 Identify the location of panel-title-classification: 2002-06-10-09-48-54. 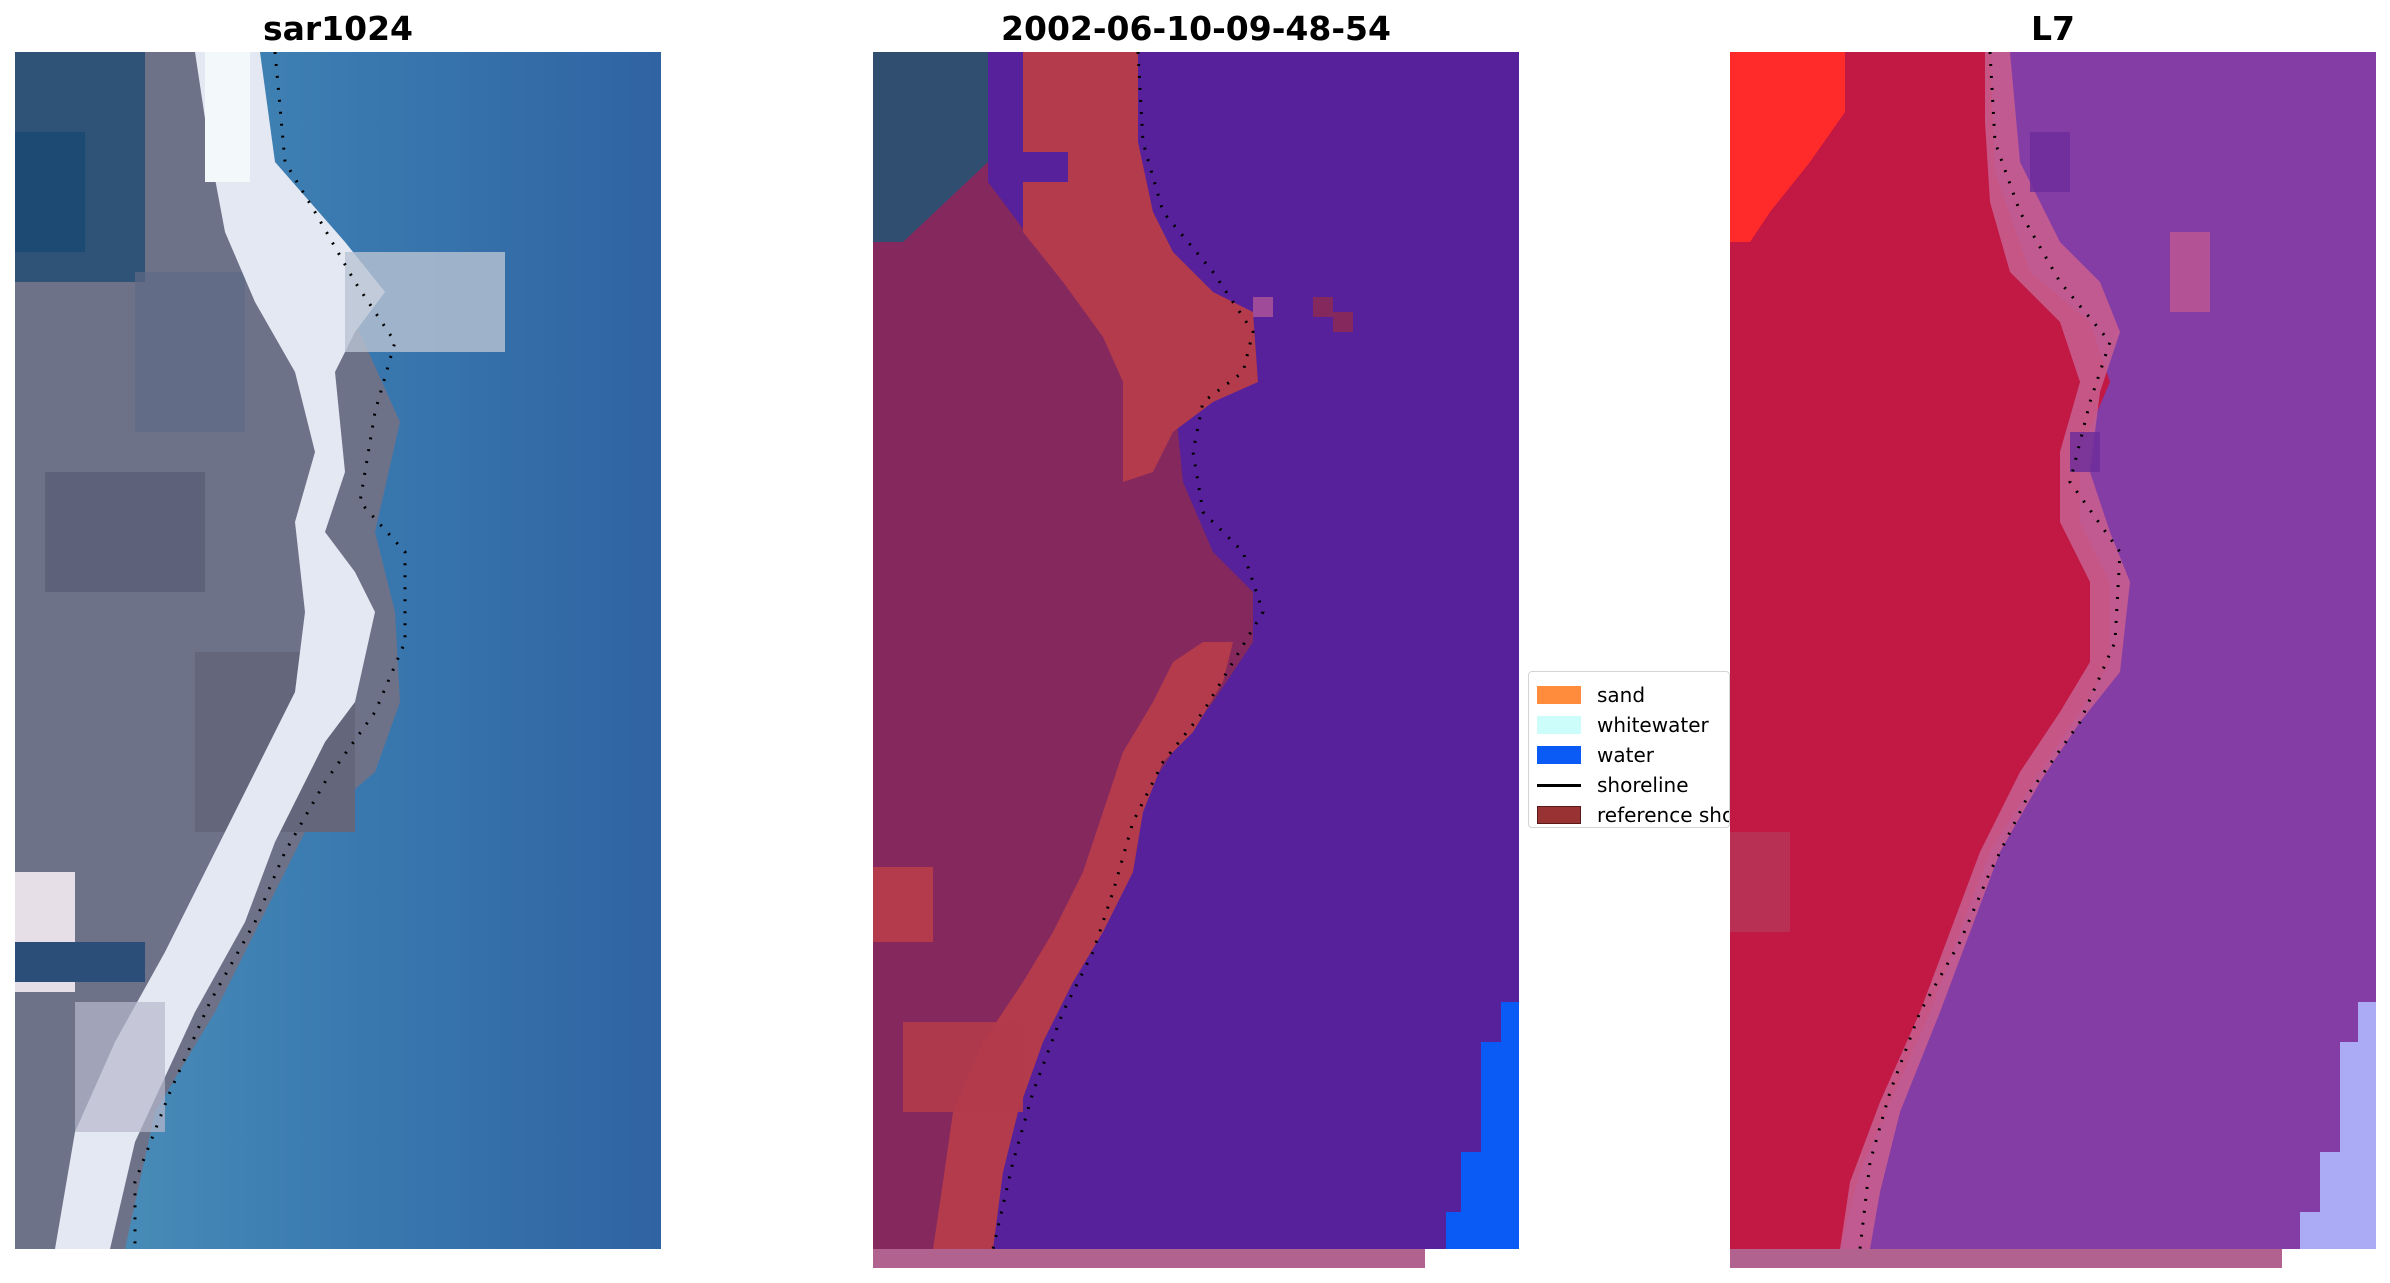
(1196, 28).